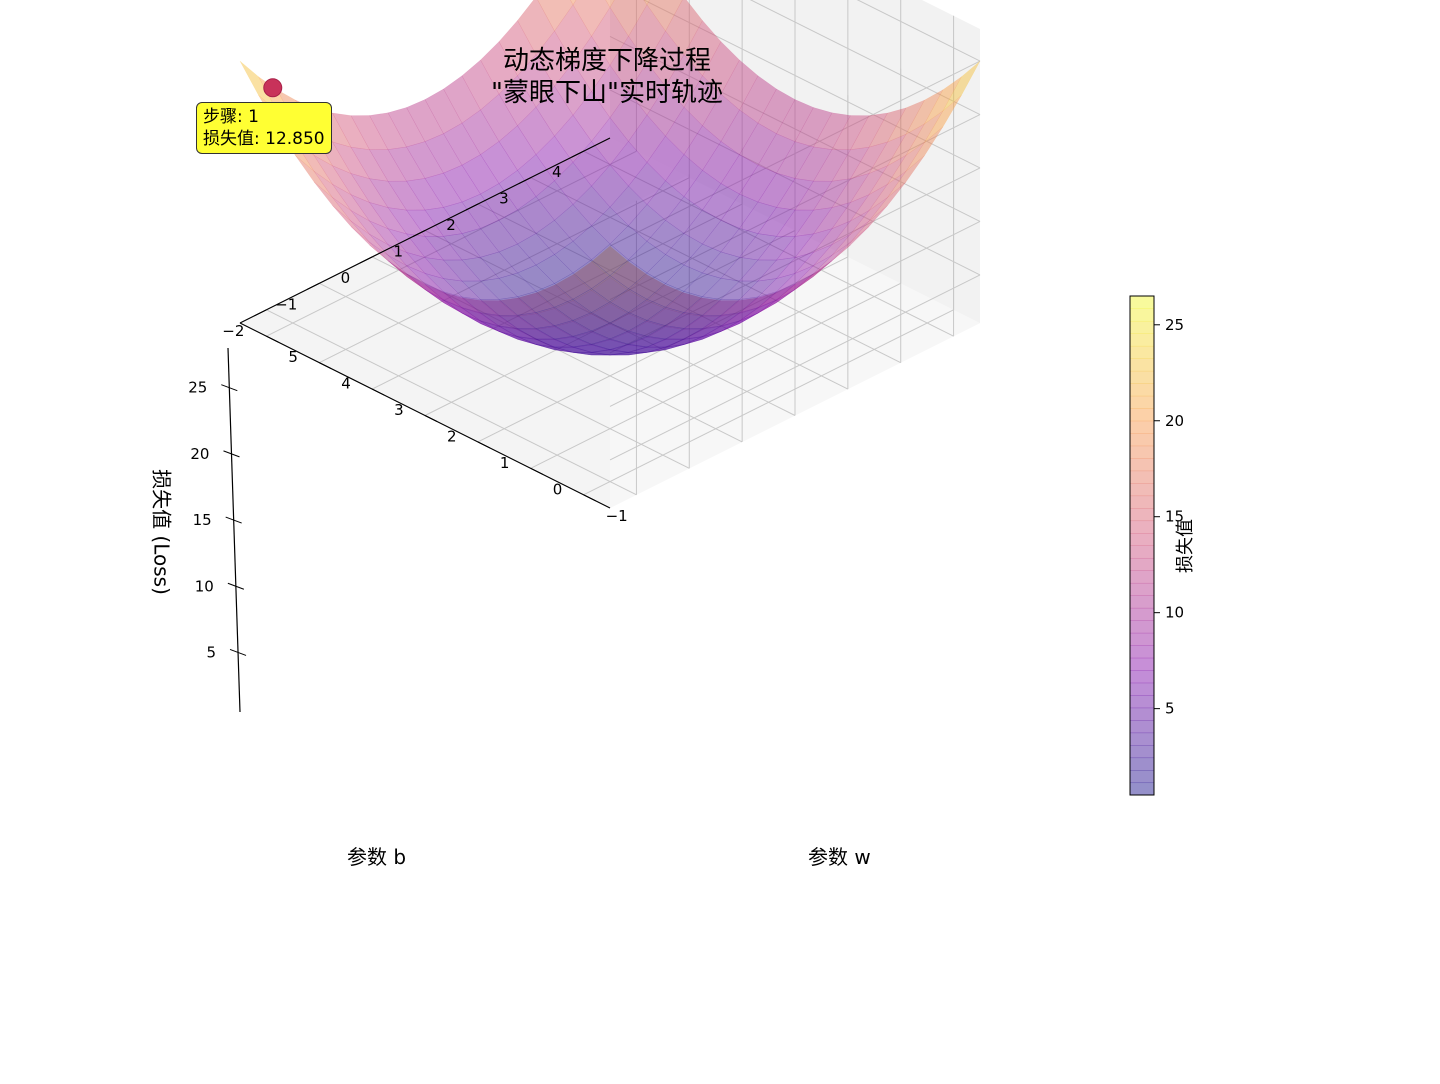 The image size is (1440, 1084). Describe the element at coordinates (199, 454) in the screenshot. I see `z-tick-label: 20` at that location.